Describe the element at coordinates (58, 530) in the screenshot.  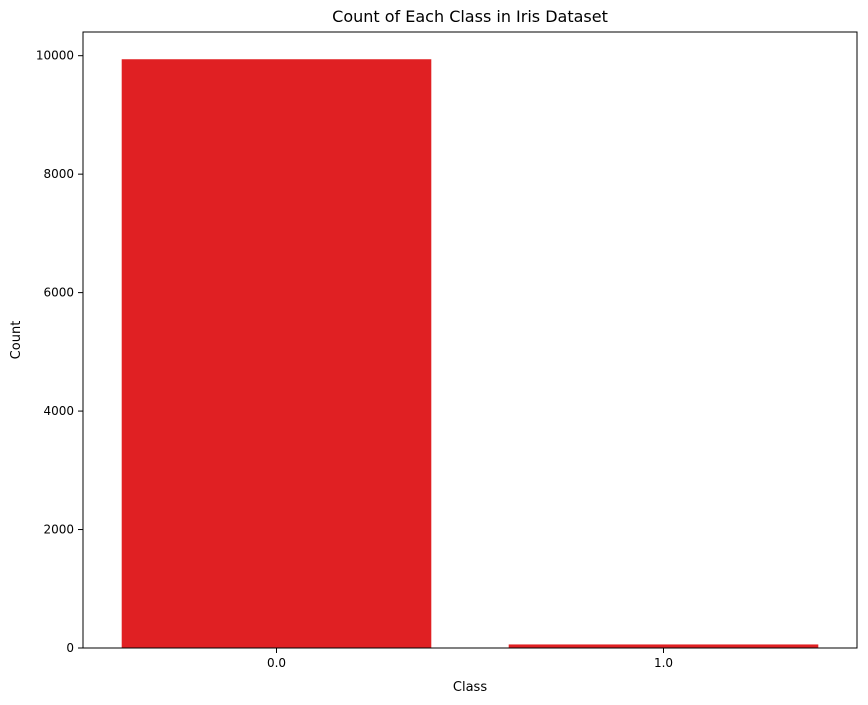
I see `y-tick-label: 2000` at that location.